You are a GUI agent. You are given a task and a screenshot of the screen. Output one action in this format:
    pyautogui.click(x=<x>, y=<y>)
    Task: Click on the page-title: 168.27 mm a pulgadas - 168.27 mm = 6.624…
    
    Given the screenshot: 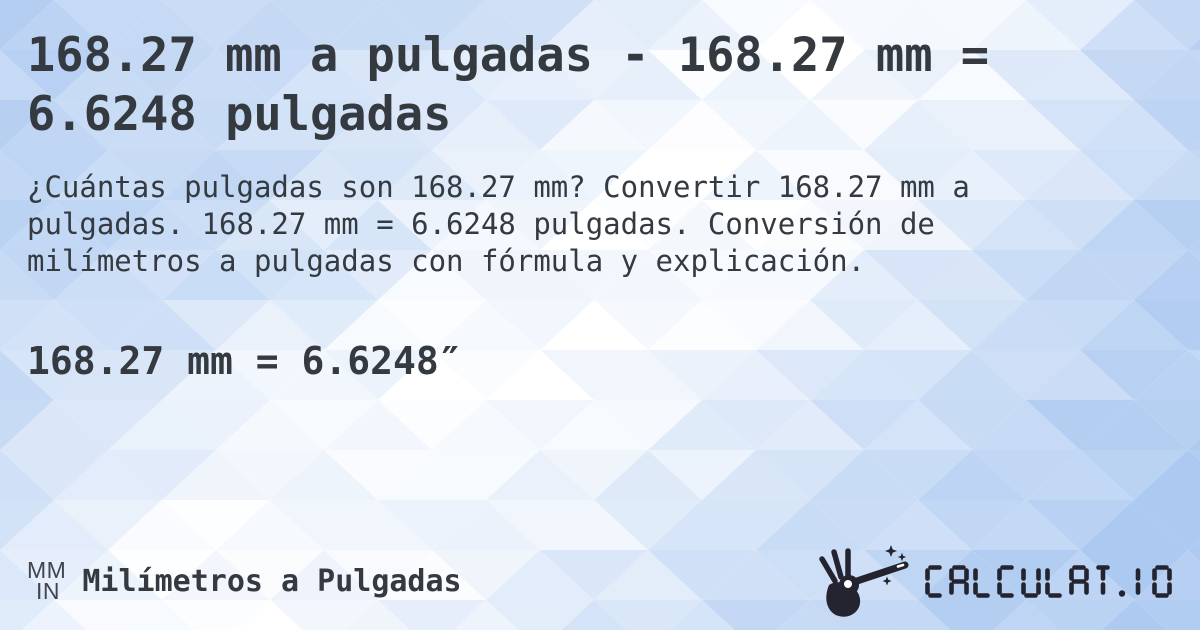 What is the action you would take?
    pyautogui.click(x=508, y=85)
    